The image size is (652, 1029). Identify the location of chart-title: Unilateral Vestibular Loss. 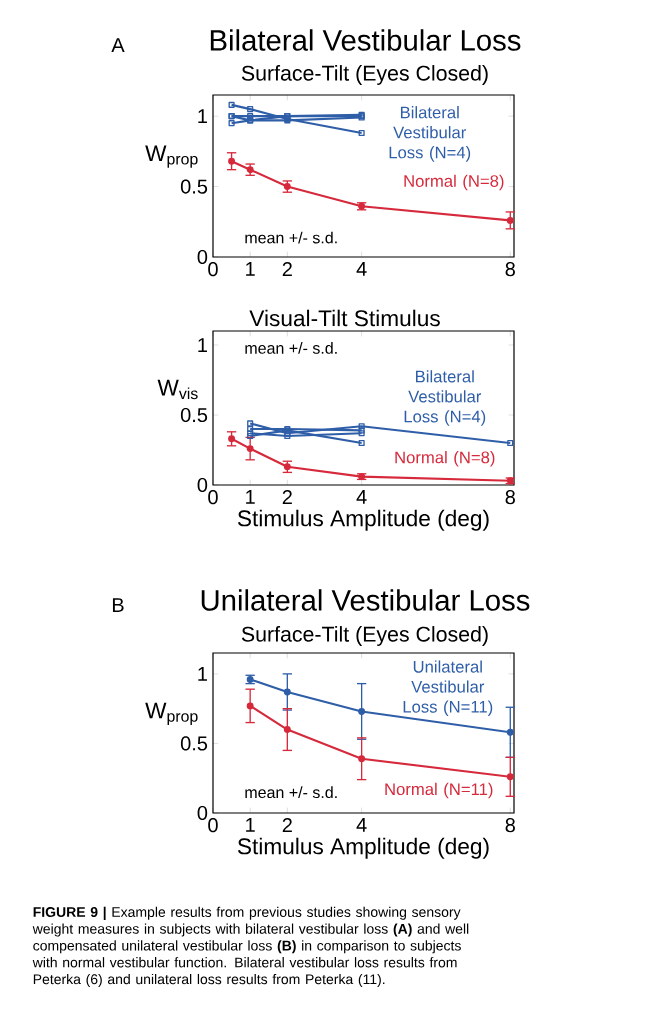
(365, 600).